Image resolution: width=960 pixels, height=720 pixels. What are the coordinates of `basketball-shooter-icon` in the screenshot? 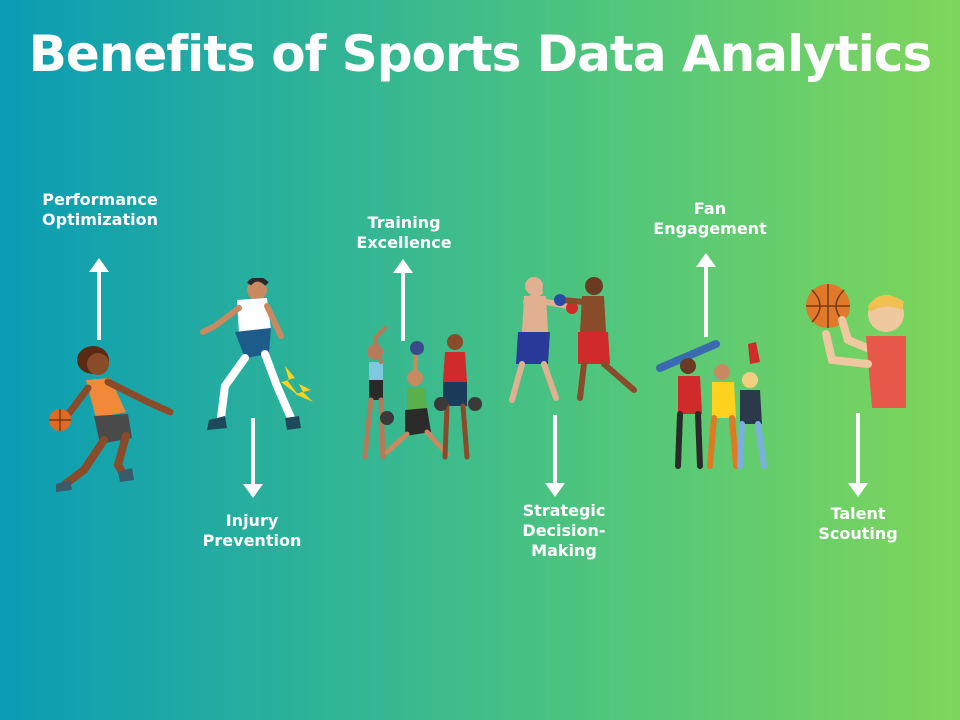 It's located at (856, 346).